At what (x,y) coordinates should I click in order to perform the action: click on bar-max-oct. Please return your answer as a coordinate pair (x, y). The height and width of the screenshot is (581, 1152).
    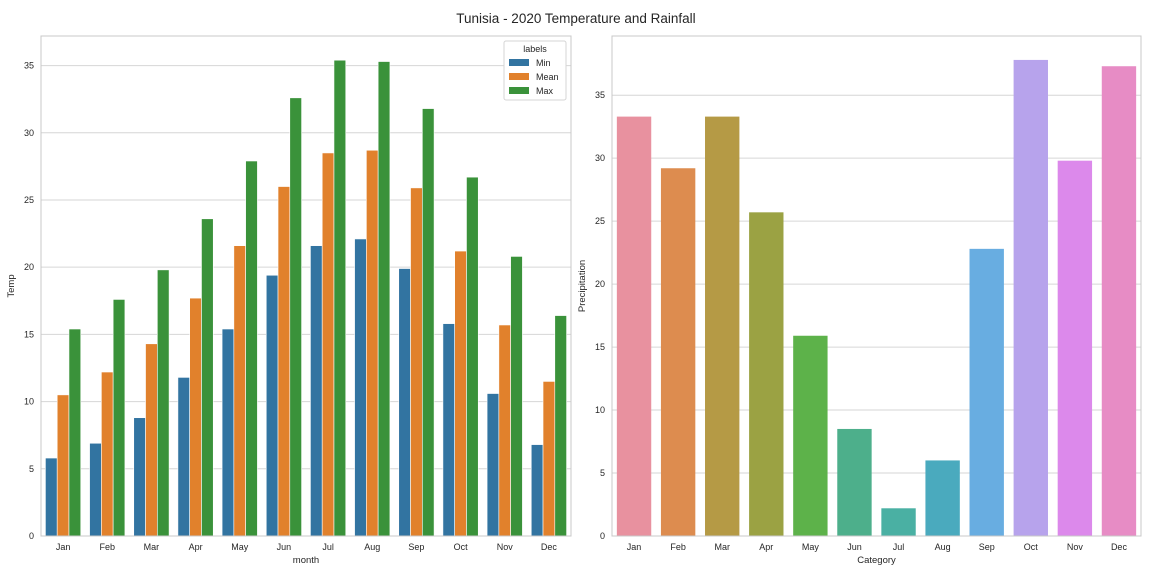
    Looking at the image, I should click on (472, 356).